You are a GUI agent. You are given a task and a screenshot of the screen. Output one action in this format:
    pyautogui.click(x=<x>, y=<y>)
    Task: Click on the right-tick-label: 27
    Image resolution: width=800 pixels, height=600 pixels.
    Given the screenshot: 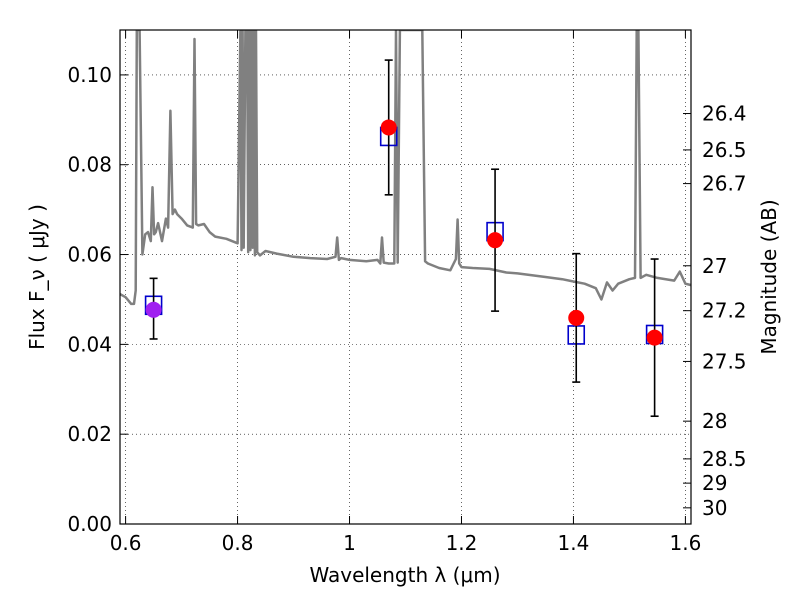 What is the action you would take?
    pyautogui.click(x=714, y=266)
    